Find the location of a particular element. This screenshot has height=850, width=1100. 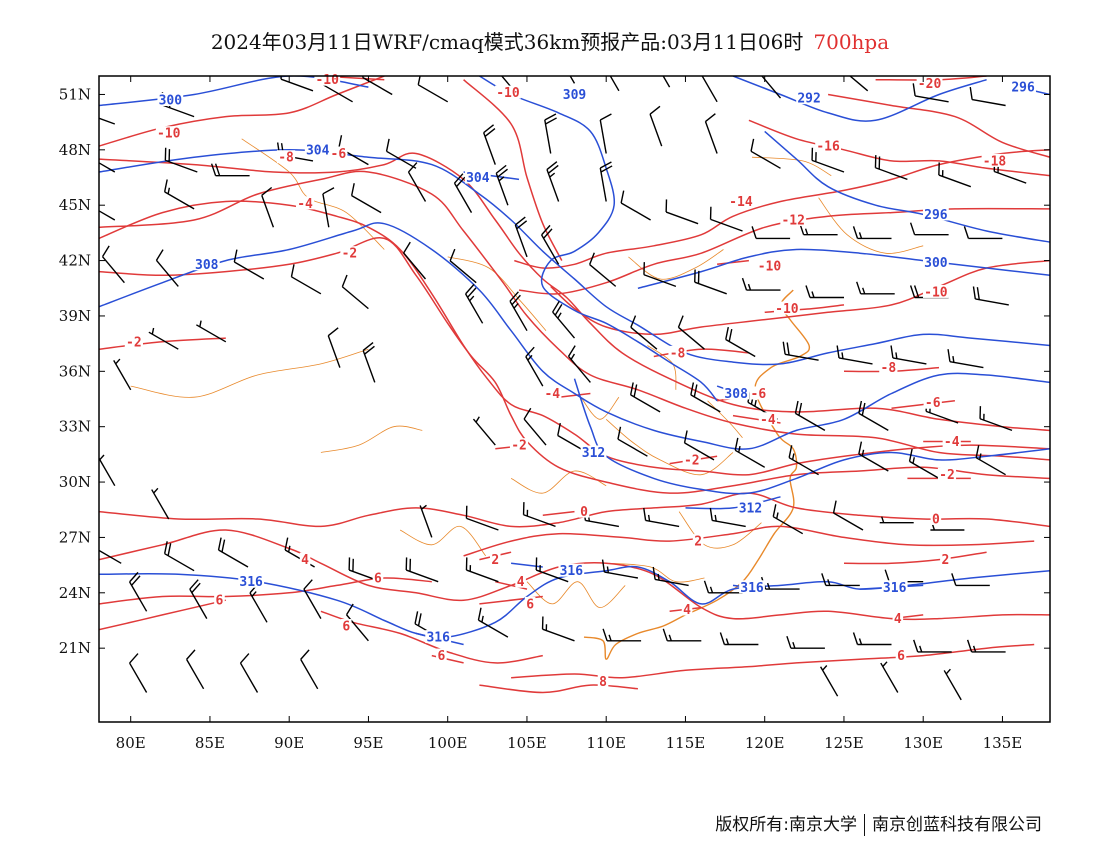

lon-tick-label: 90E is located at coordinates (289, 743).